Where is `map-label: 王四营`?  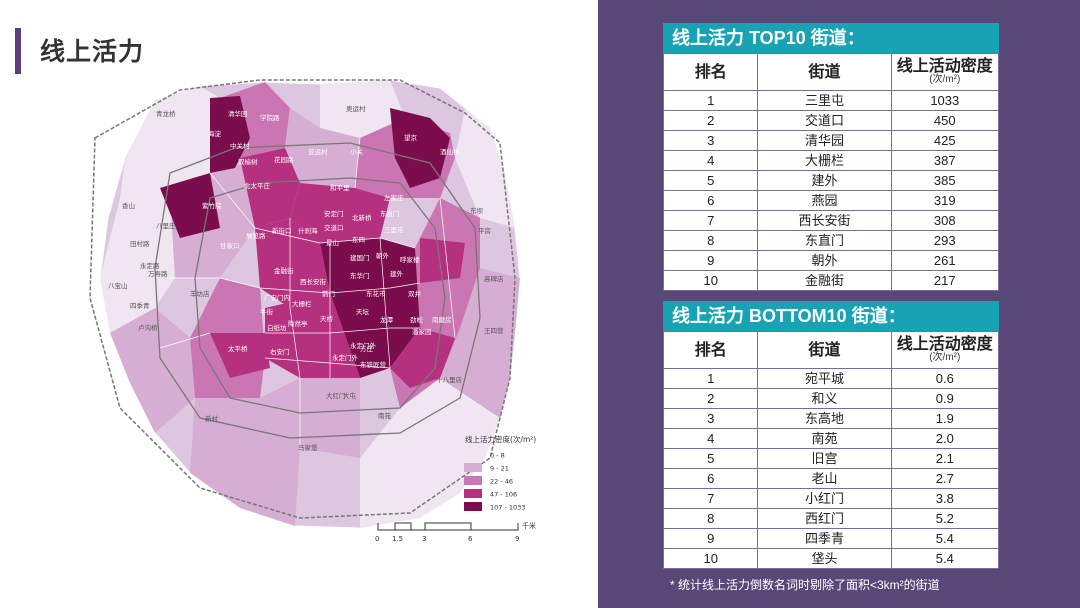 map-label: 王四营 is located at coordinates (494, 330).